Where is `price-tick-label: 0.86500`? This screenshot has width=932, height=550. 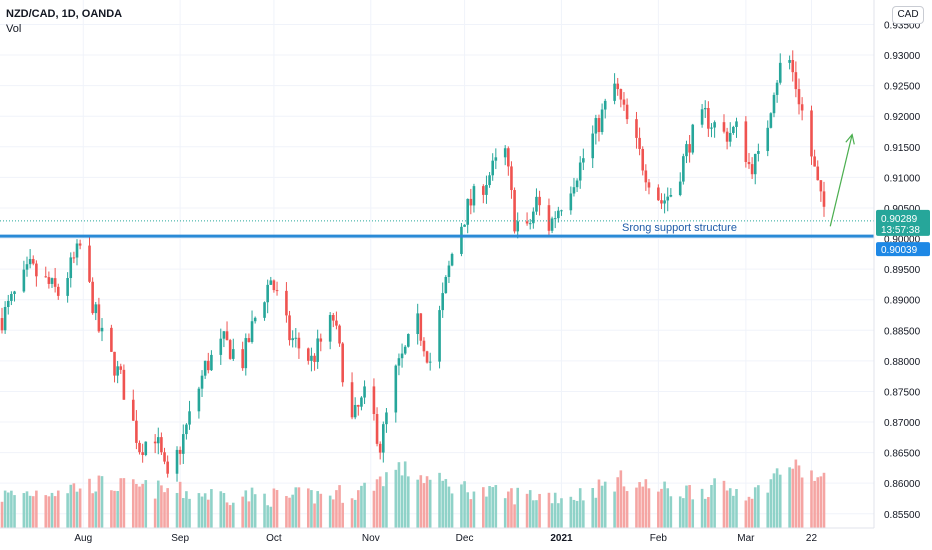
price-tick-label: 0.86500 is located at coordinates (902, 454).